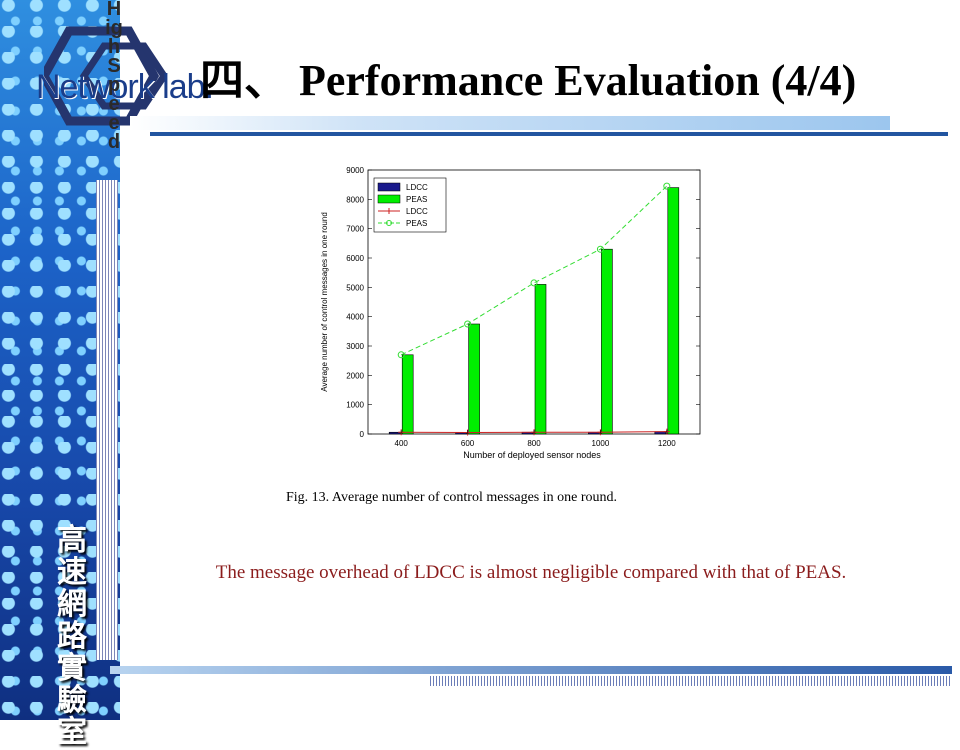  Describe the element at coordinates (534, 270) in the screenshot. I see `line-peas` at that location.